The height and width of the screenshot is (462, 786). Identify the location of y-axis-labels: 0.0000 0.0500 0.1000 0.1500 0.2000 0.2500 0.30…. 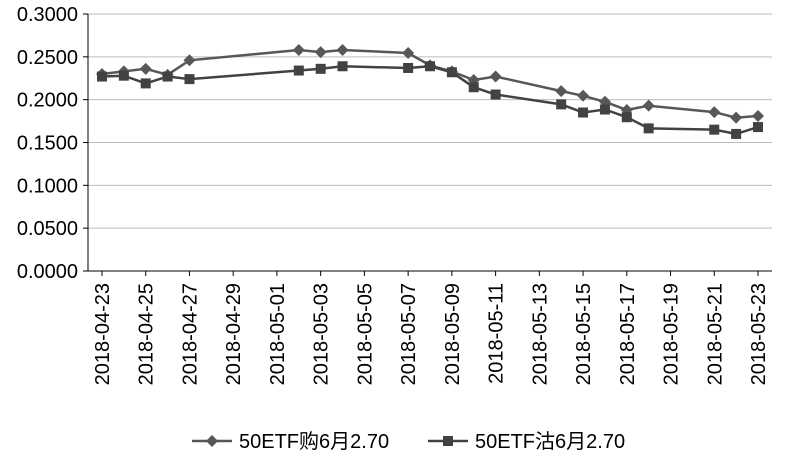
(47, 143).